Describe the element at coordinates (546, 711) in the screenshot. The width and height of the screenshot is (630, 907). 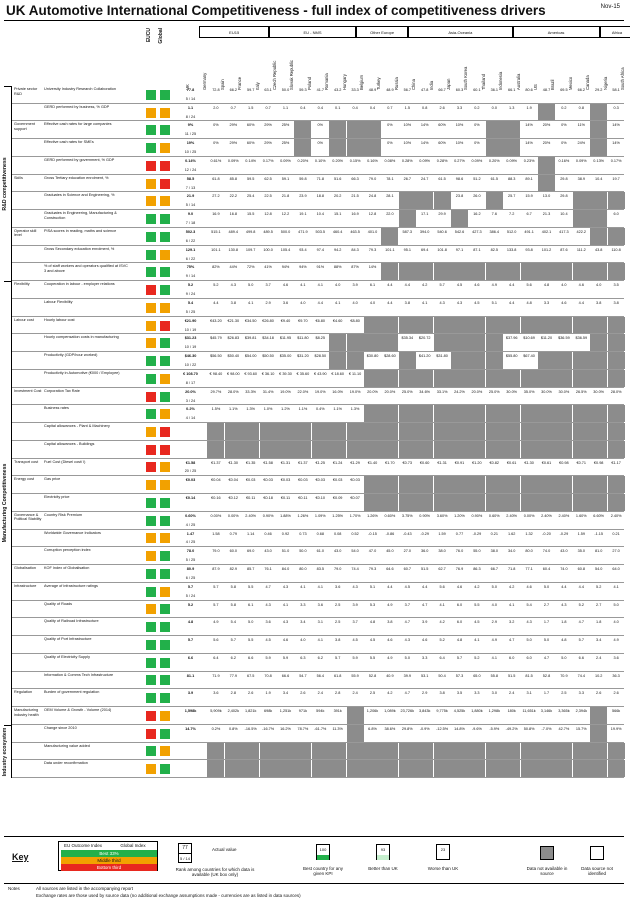
I see `country-value: 3,146k` at that location.